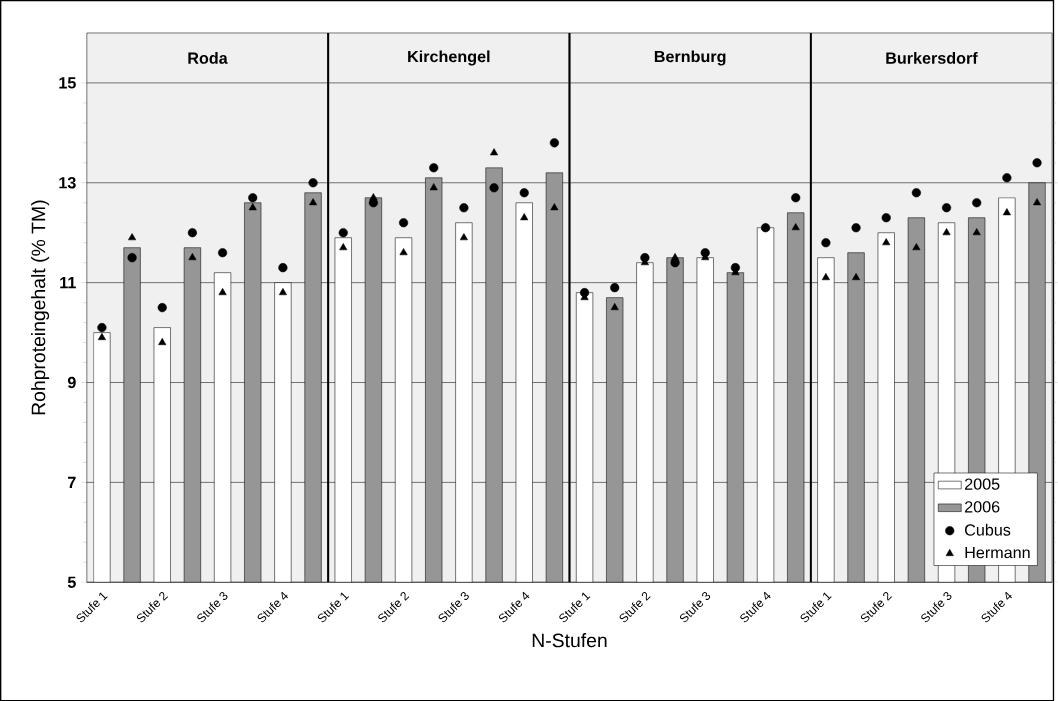 This screenshot has width=1058, height=701. What do you see at coordinates (68, 282) in the screenshot?
I see `y-tick-label: 11` at bounding box center [68, 282].